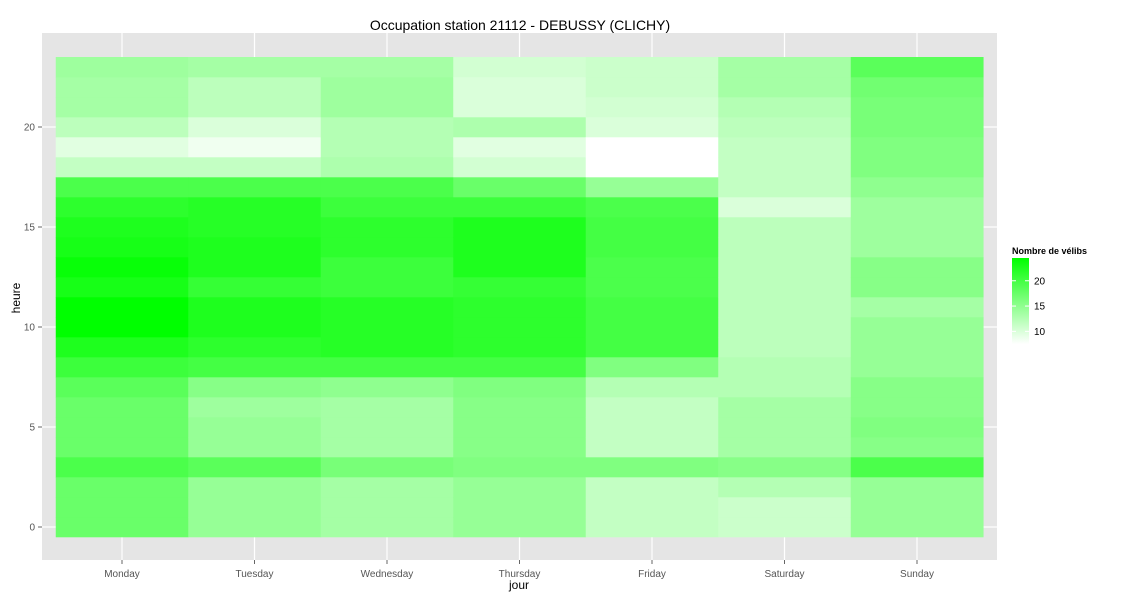  Describe the element at coordinates (255, 574) in the screenshot. I see `x-tick-label: Tuesday` at that location.